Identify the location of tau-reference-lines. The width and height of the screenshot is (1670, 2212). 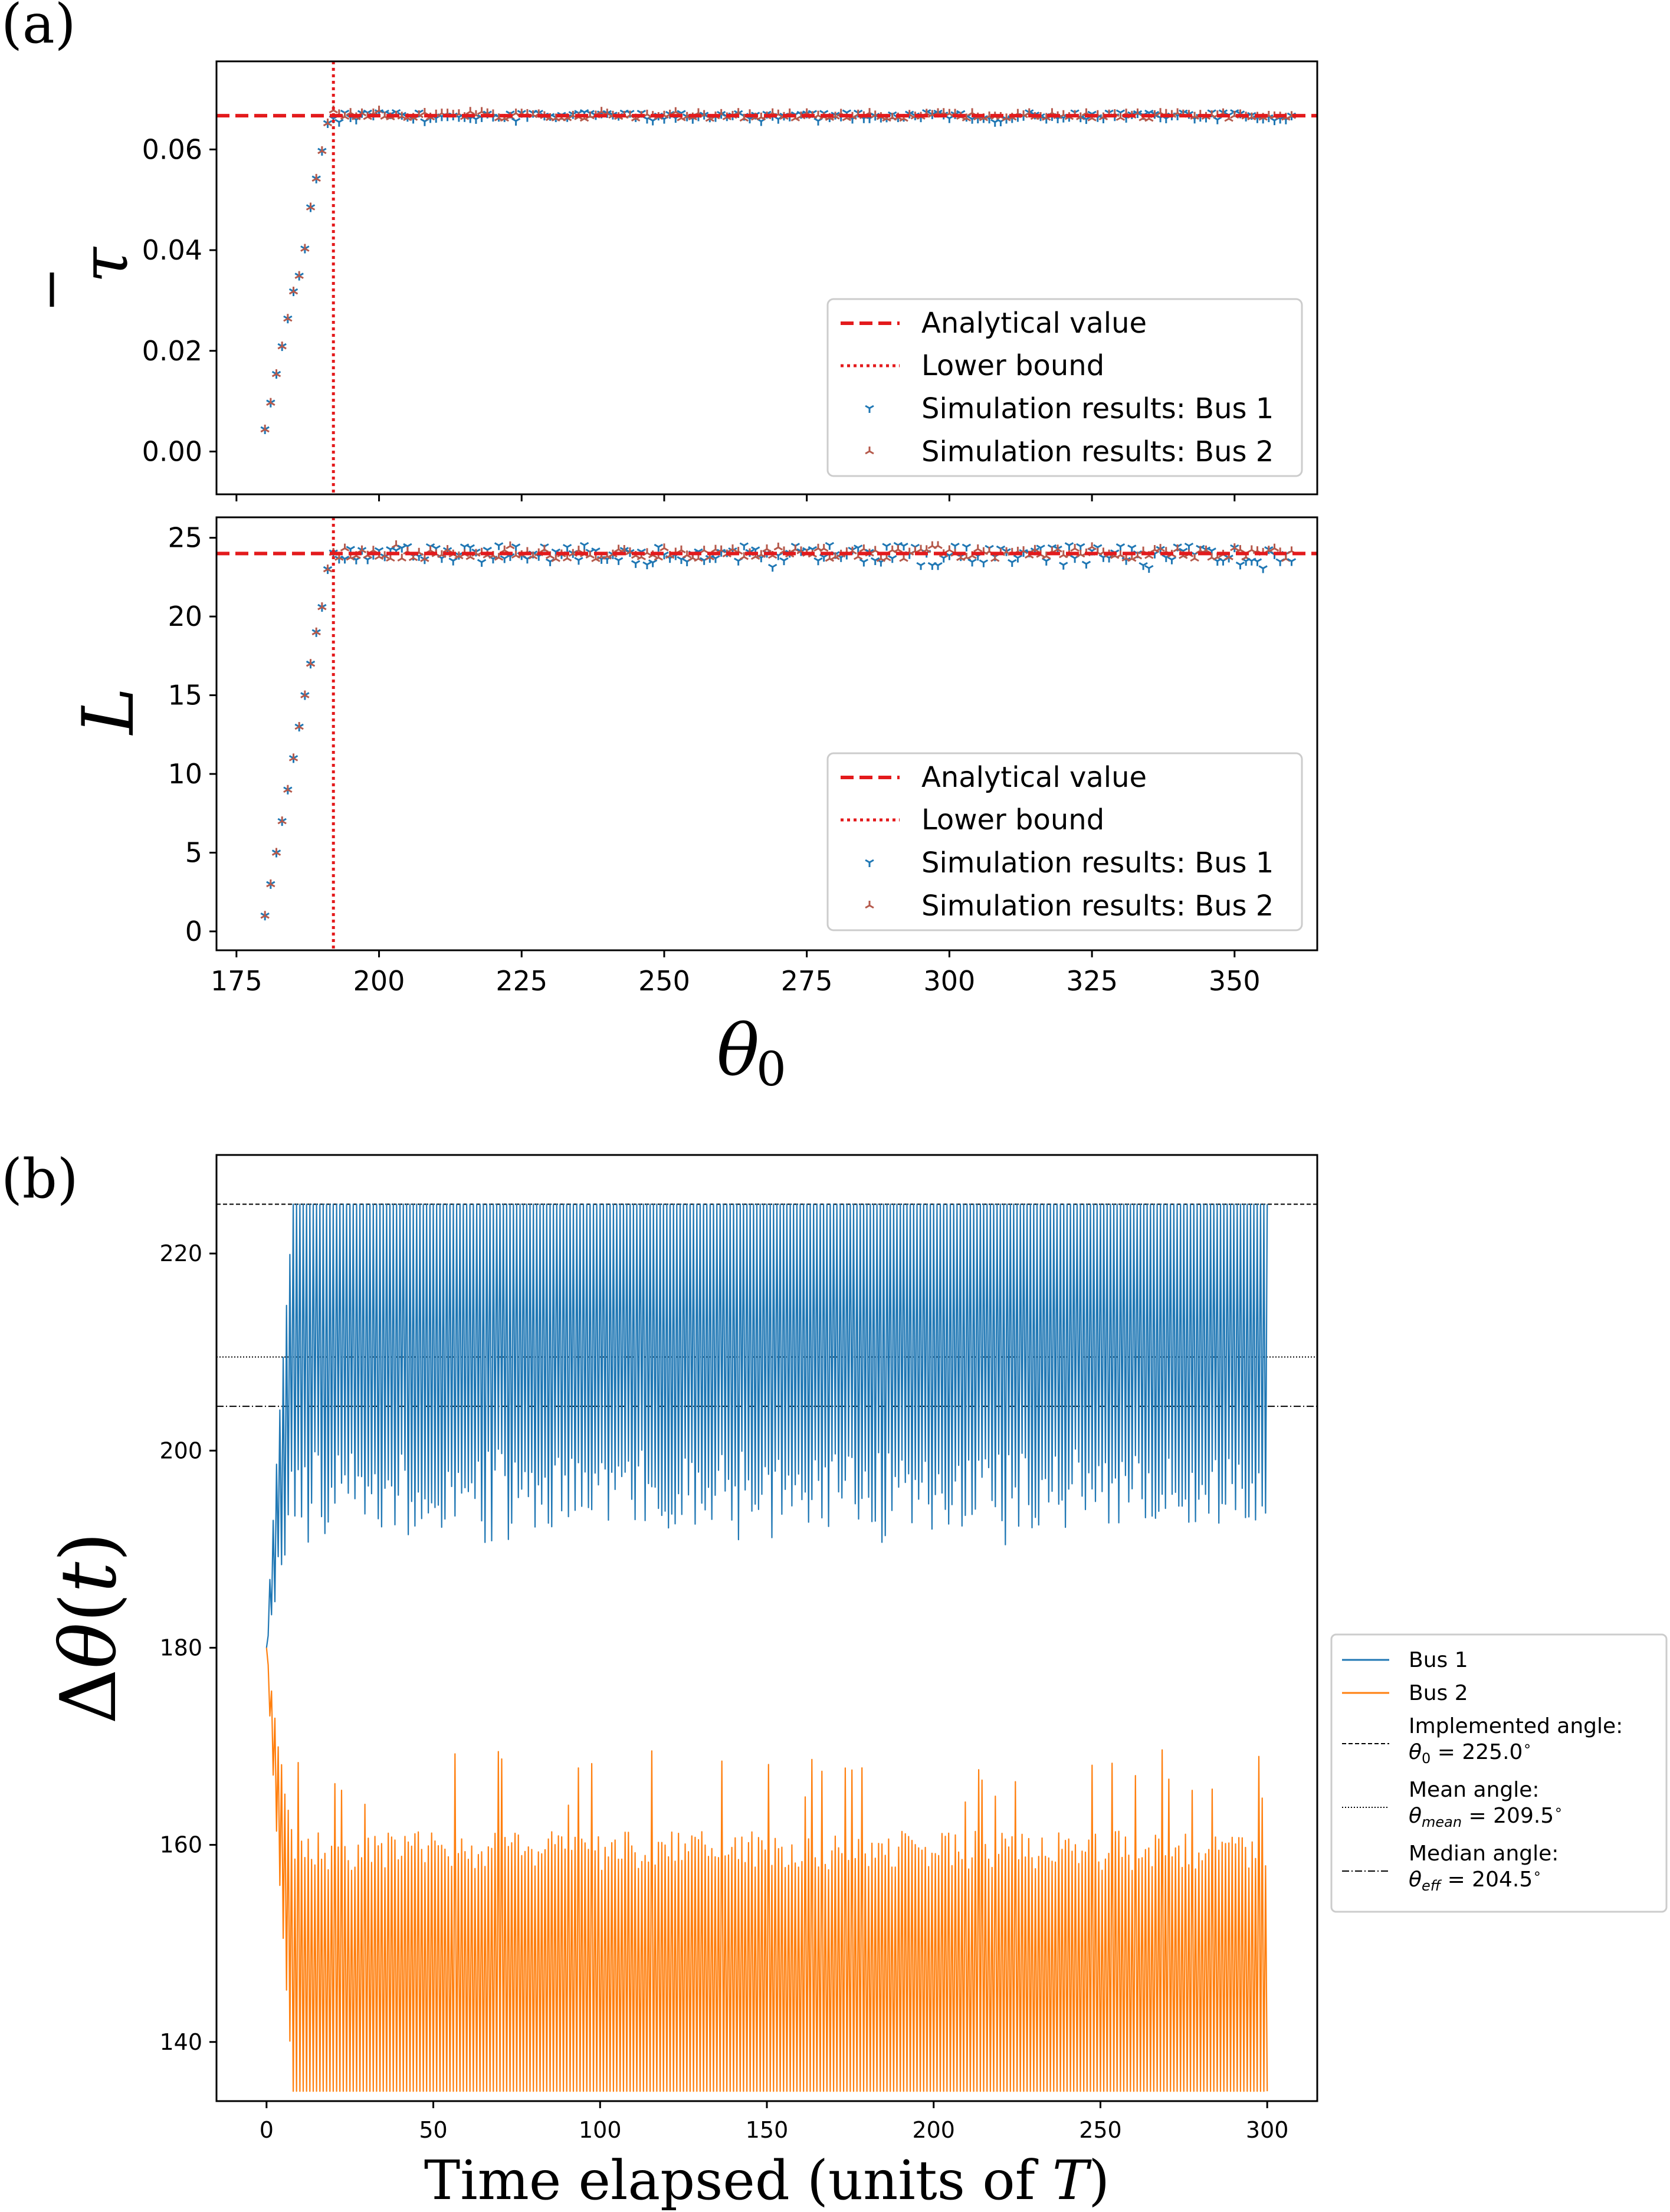
(767, 277).